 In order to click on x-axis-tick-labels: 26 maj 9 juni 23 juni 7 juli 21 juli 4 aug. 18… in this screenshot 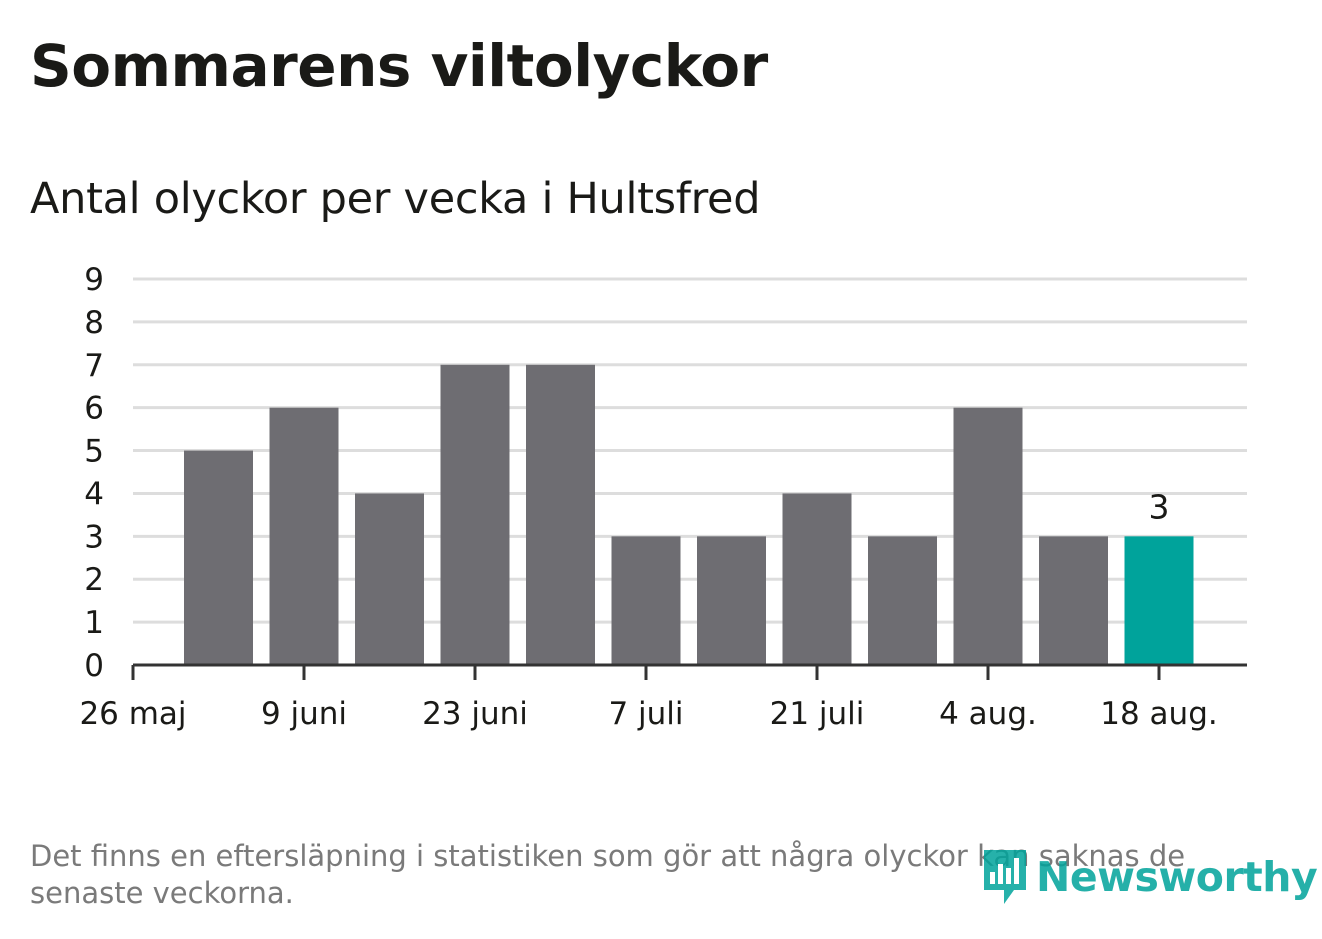, I will do `click(648, 714)`.